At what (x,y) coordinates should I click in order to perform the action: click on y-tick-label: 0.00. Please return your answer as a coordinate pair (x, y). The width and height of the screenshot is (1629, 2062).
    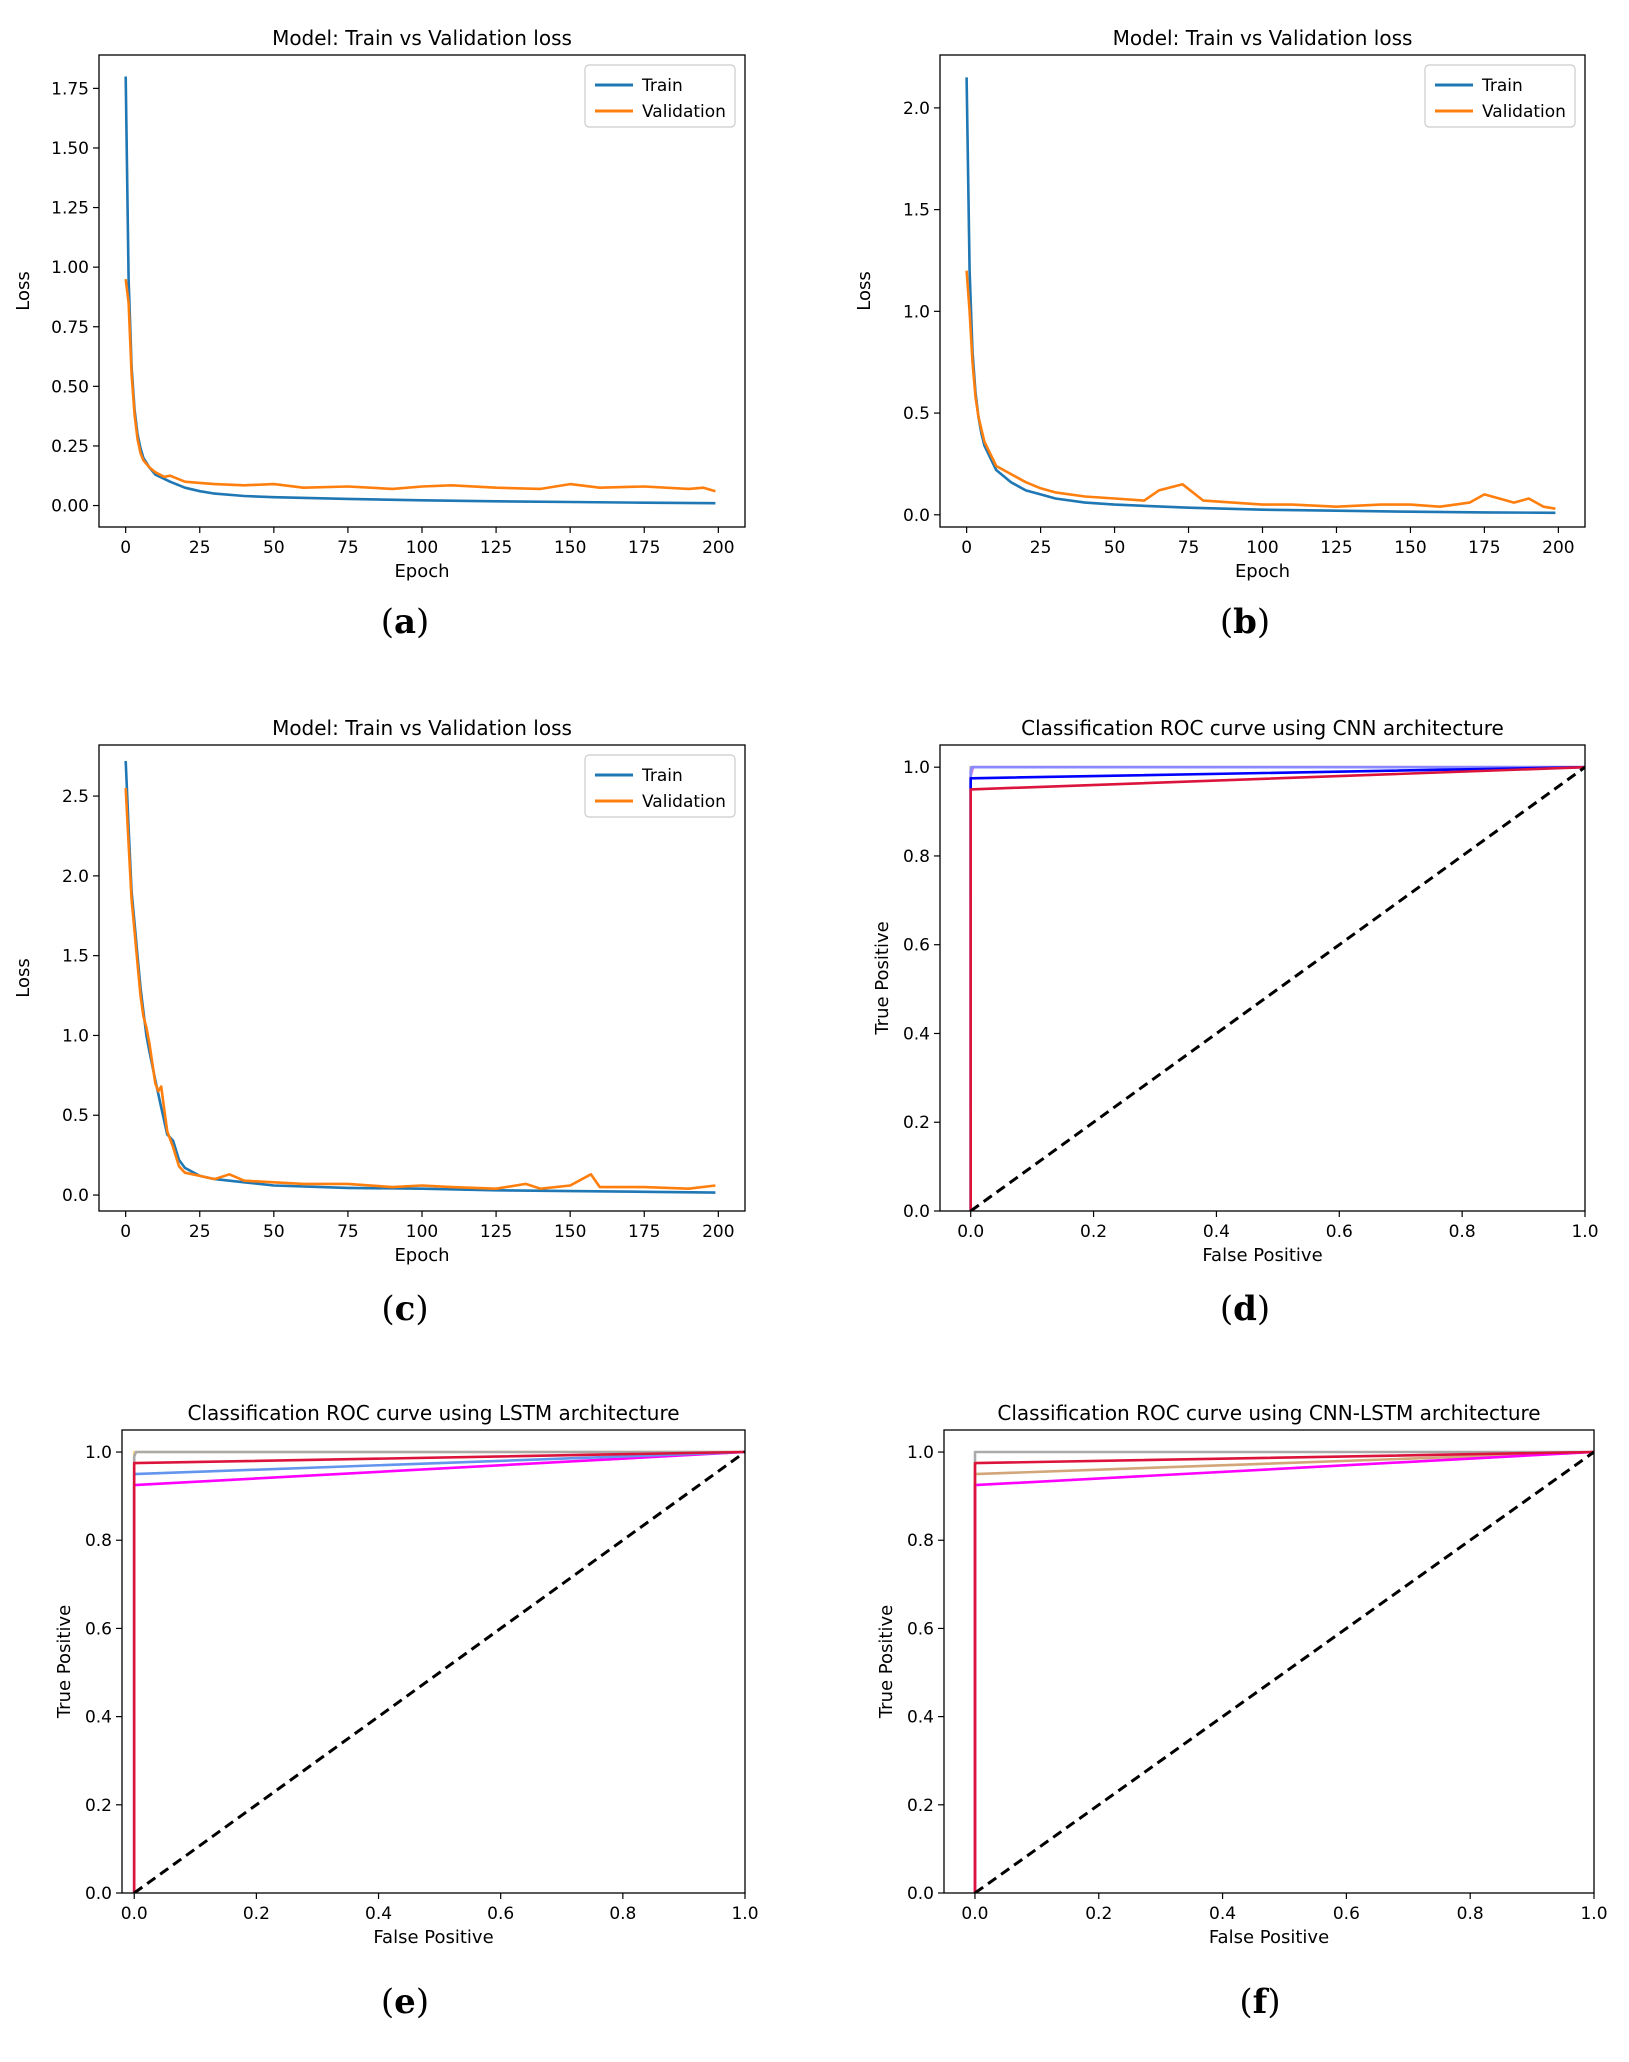
    Looking at the image, I should click on (70, 507).